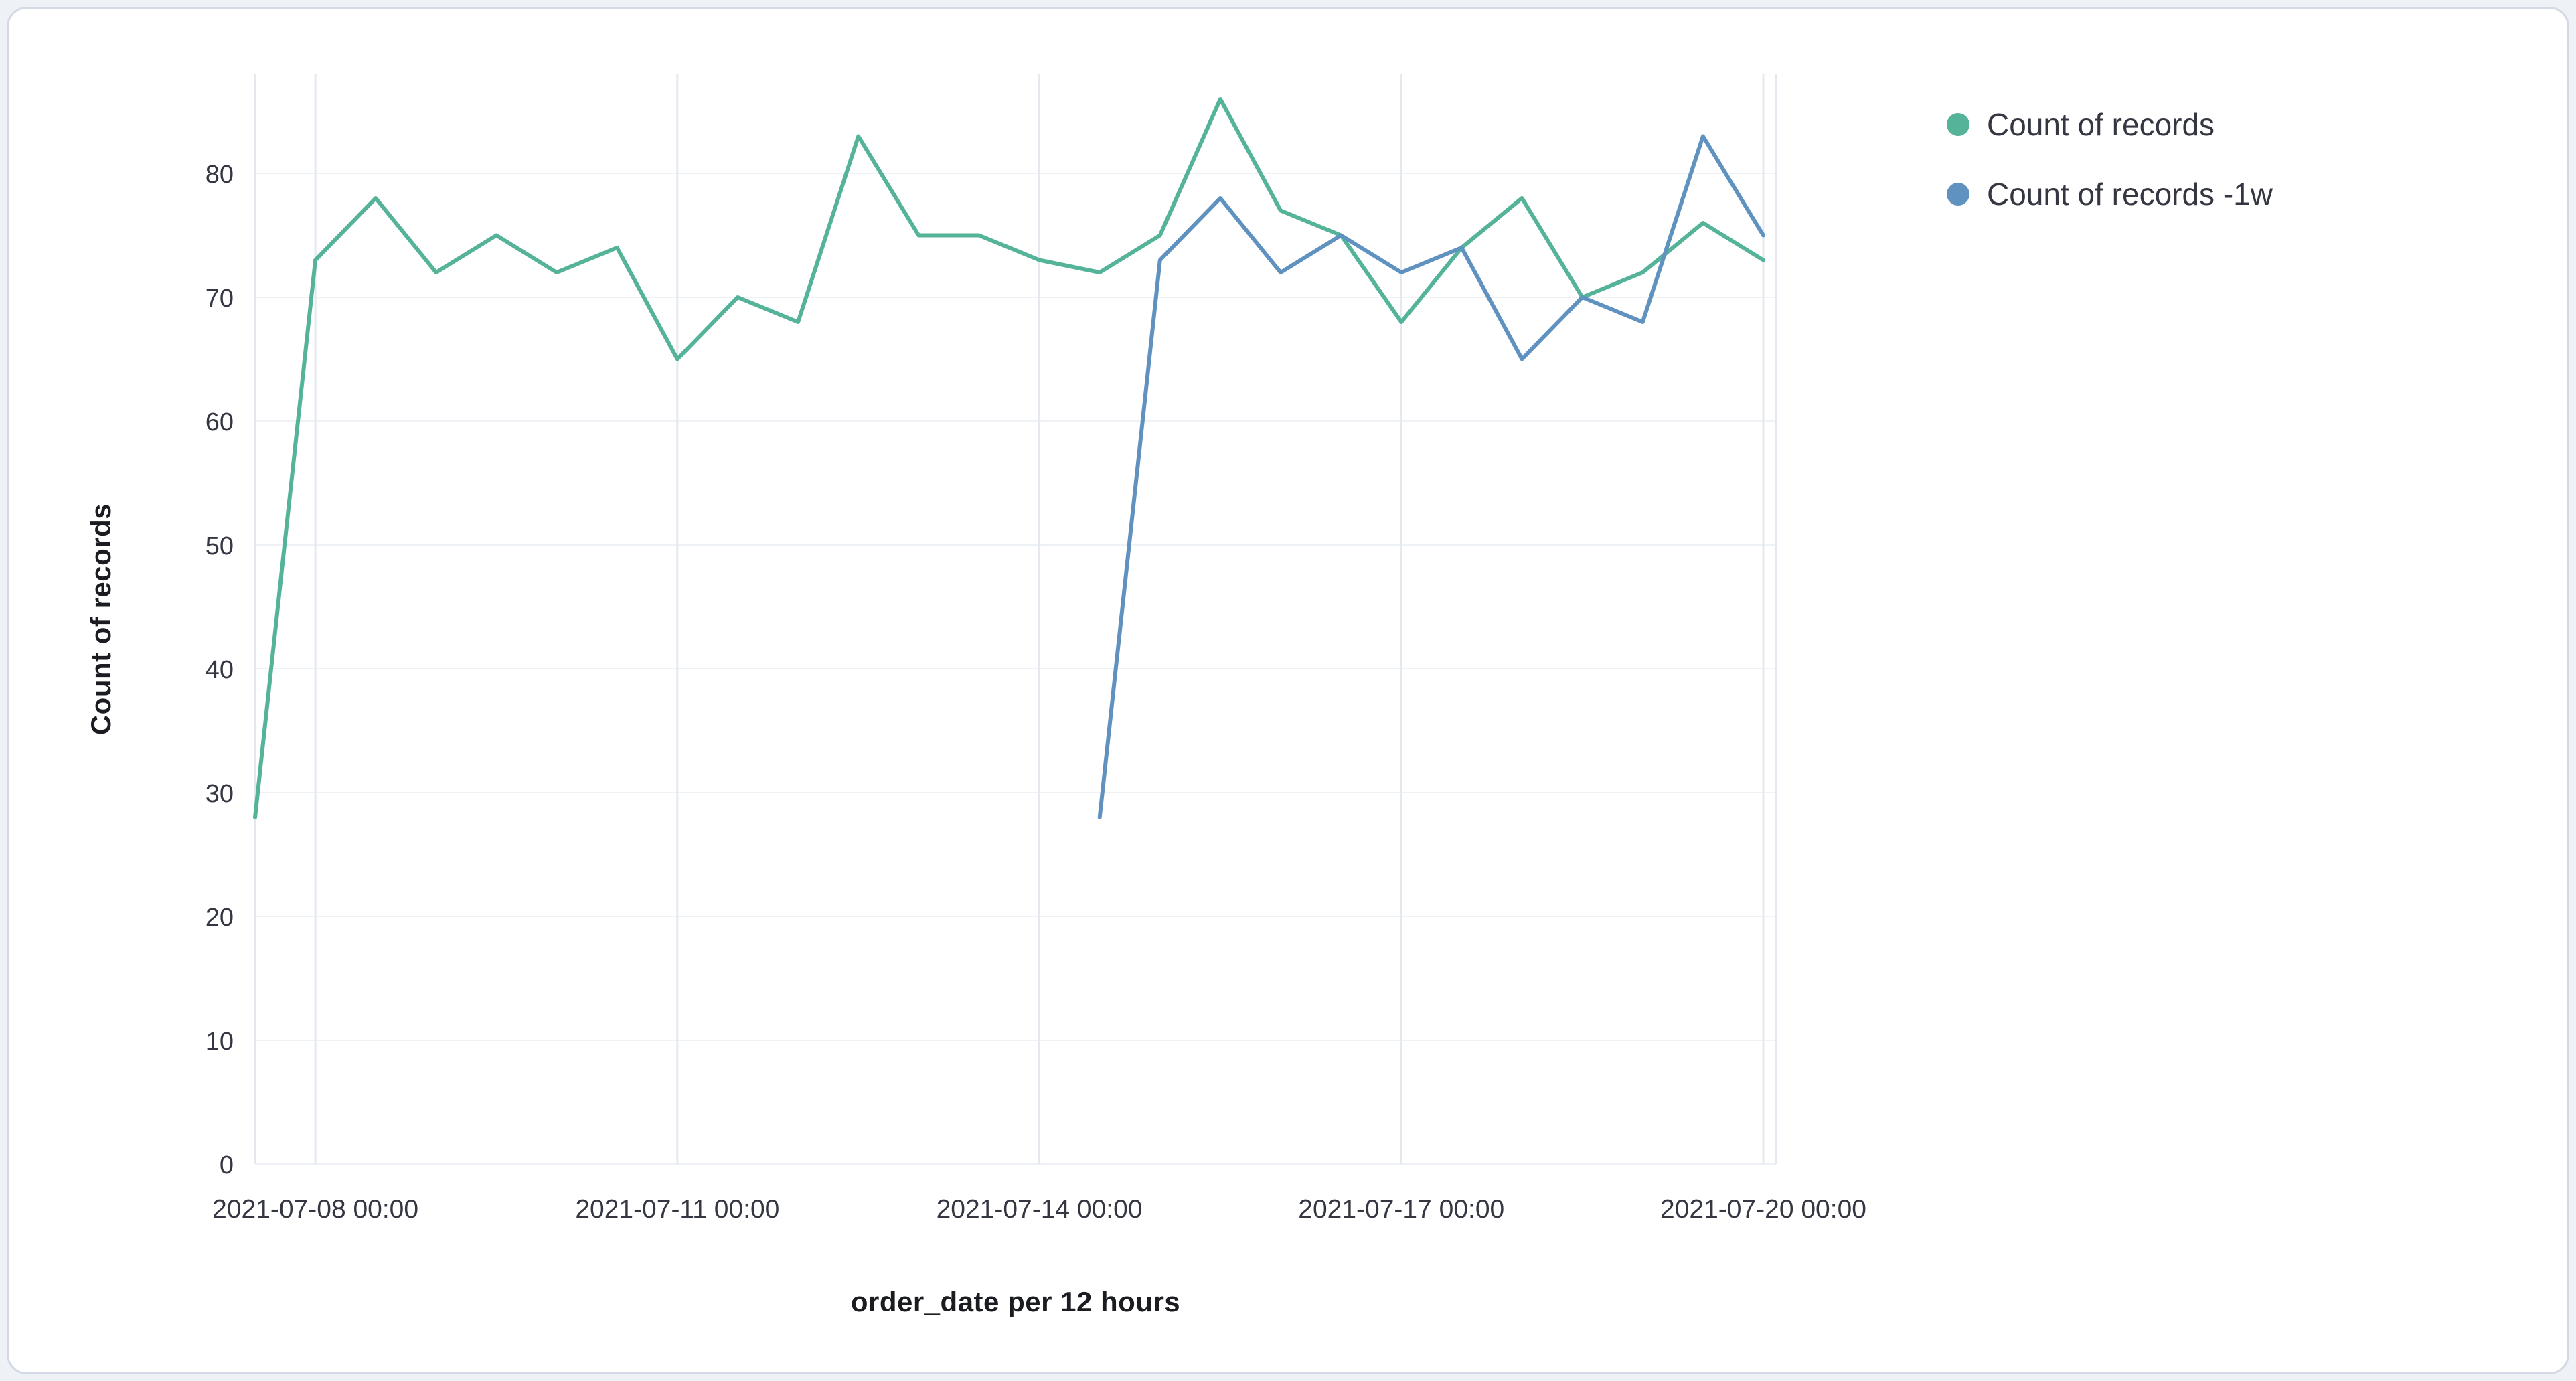 The height and width of the screenshot is (1381, 2576). I want to click on svg-text: 60, so click(220, 422).